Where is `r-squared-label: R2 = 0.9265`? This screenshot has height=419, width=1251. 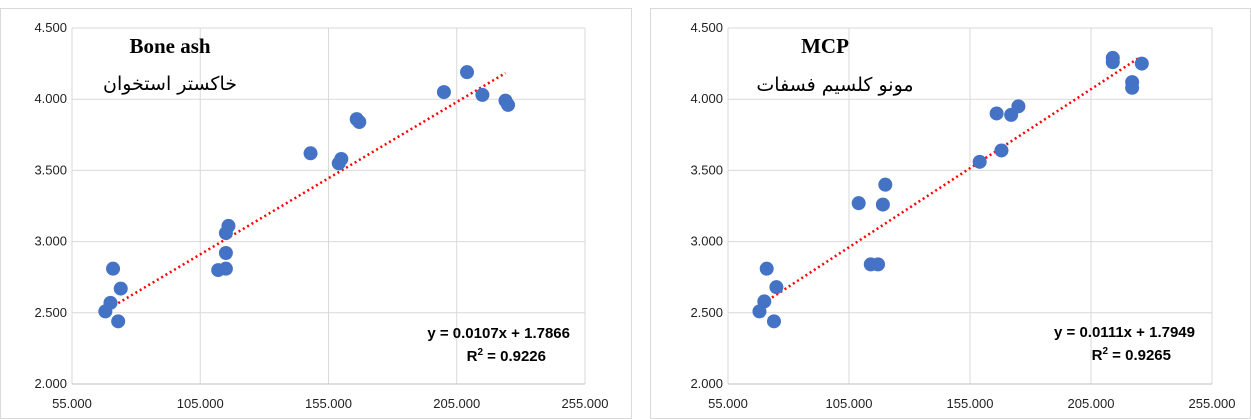 r-squared-label: R2 = 0.9265 is located at coordinates (1131, 355).